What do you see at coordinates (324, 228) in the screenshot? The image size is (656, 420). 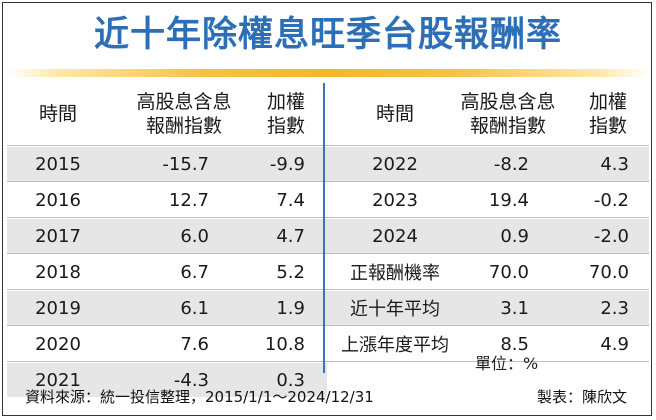 I see `column-divider` at bounding box center [324, 228].